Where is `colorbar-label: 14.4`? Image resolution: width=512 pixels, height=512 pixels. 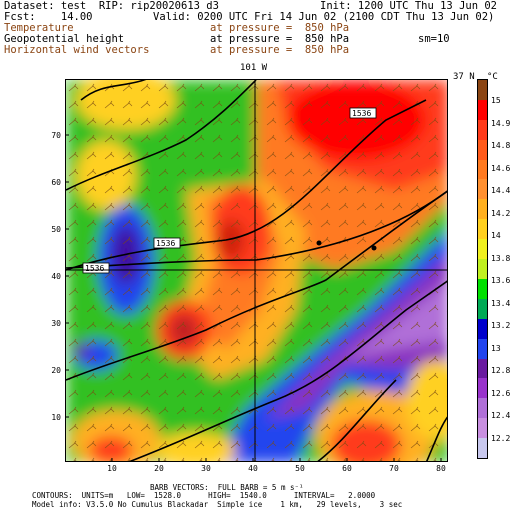
colorbar-label: 14.4 is located at coordinates (501, 190).